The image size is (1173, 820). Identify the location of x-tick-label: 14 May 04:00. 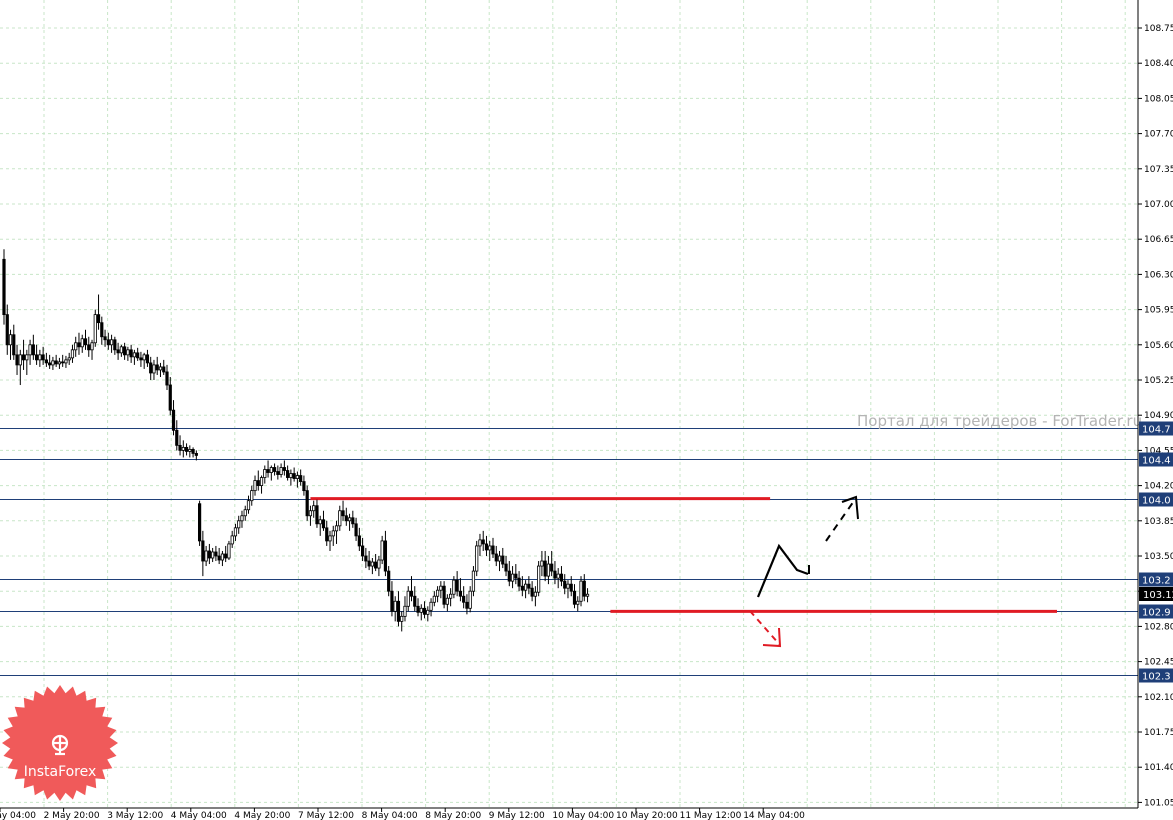
(774, 815).